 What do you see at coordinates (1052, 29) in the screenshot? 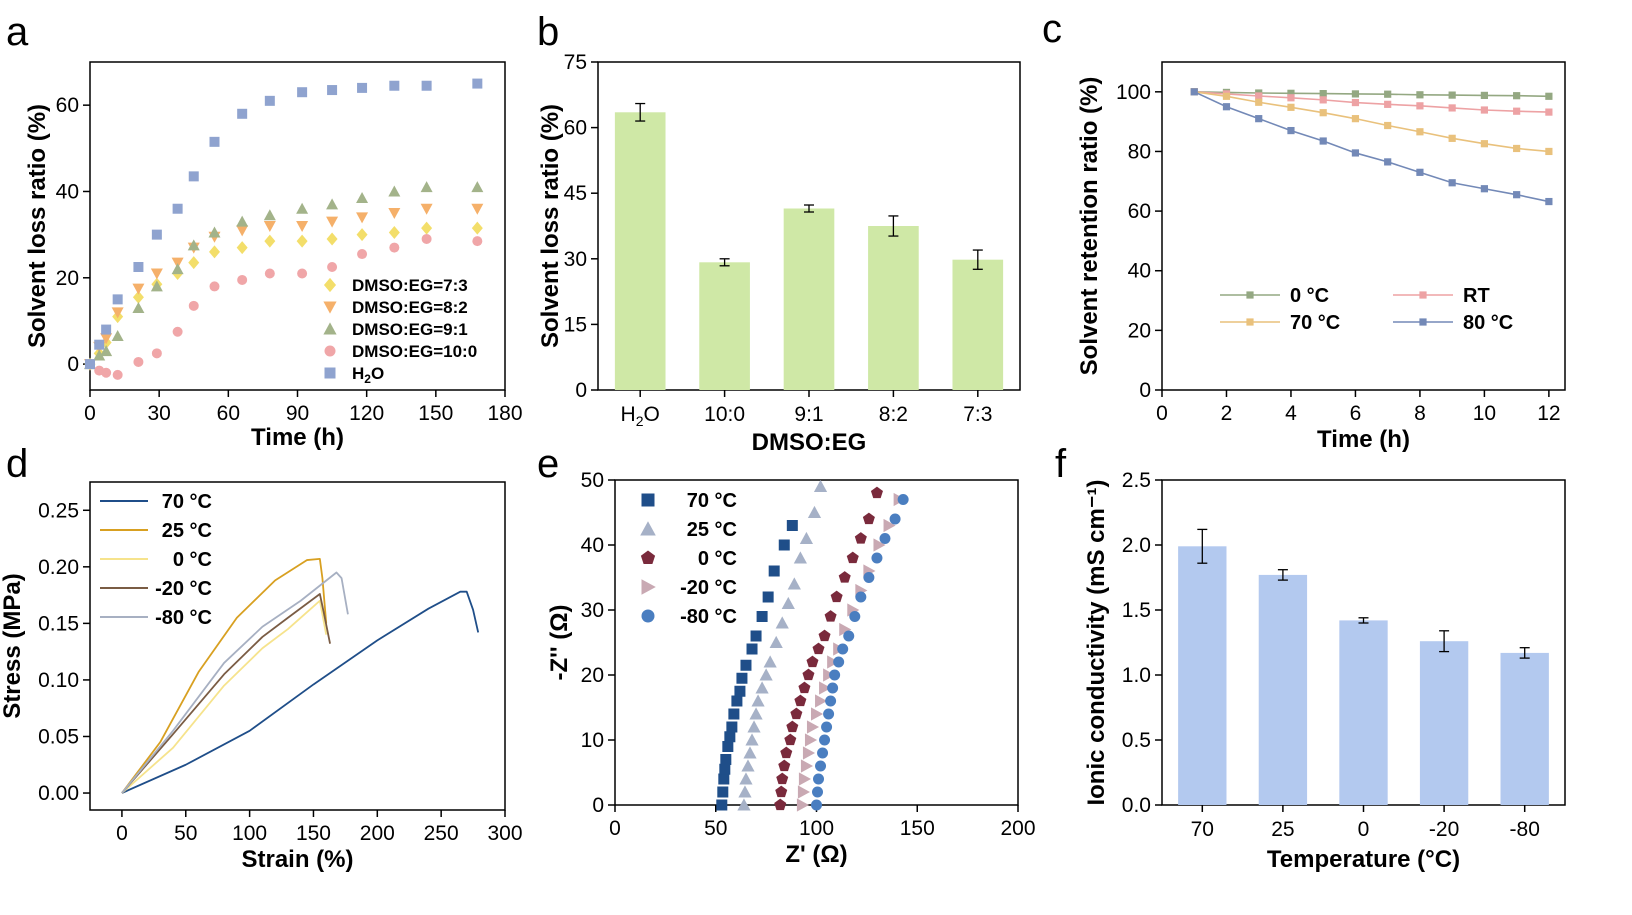
I see `panel-letter: c` at bounding box center [1052, 29].